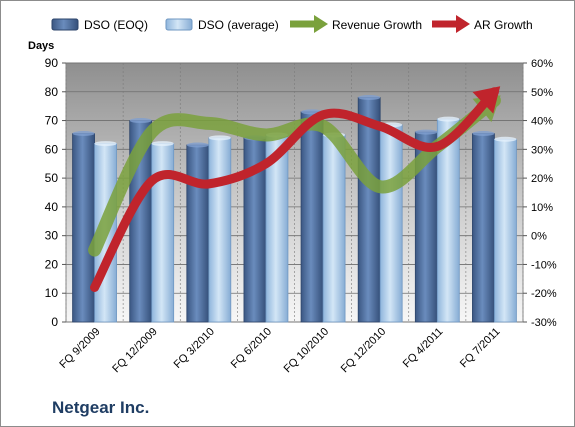 This screenshot has width=575, height=427. What do you see at coordinates (542, 208) in the screenshot?
I see `y2-tick-label: 10%` at bounding box center [542, 208].